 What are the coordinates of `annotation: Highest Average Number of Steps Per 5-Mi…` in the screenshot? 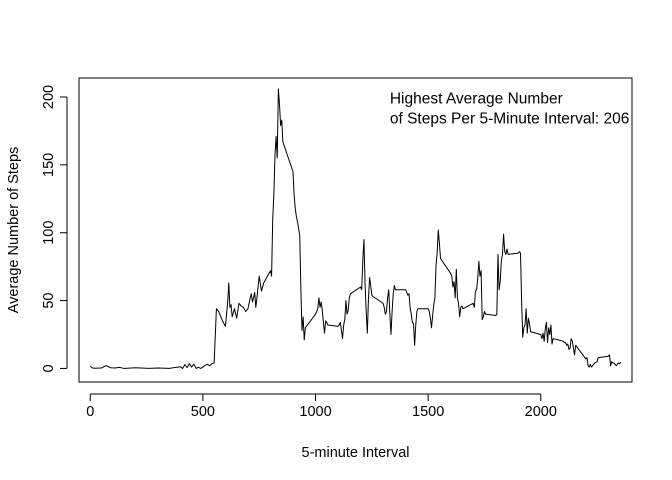 It's located at (510, 108).